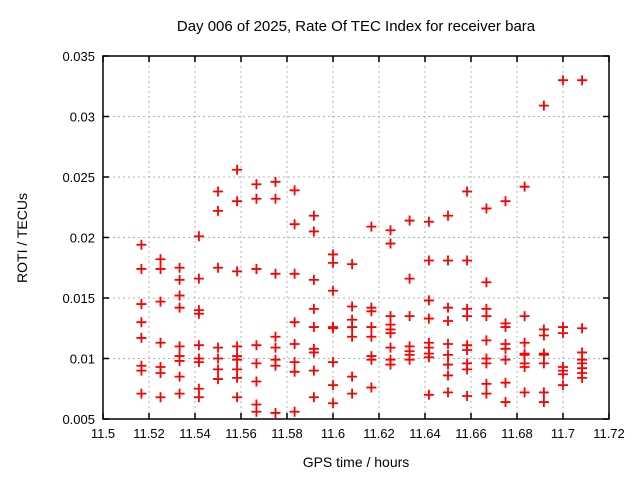 The image size is (640, 480). What do you see at coordinates (149, 433) in the screenshot?
I see `x-tick-label: 11.52` at bounding box center [149, 433].